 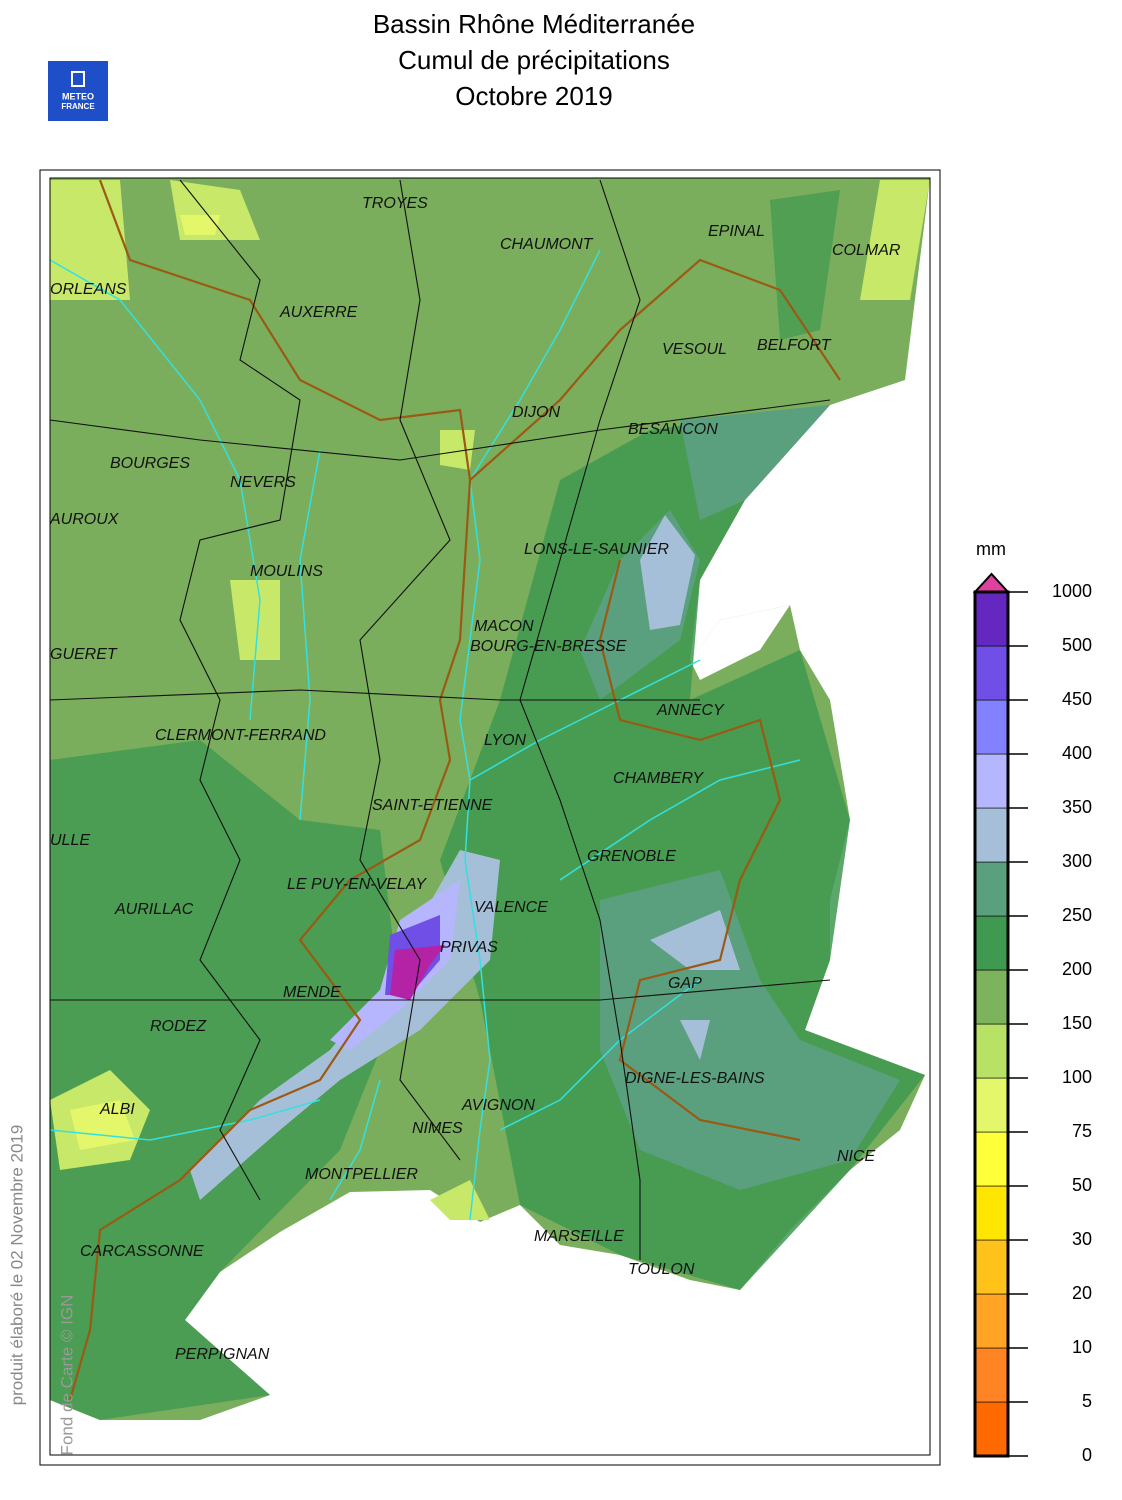 I want to click on city-label: NICE, so click(x=856, y=1156).